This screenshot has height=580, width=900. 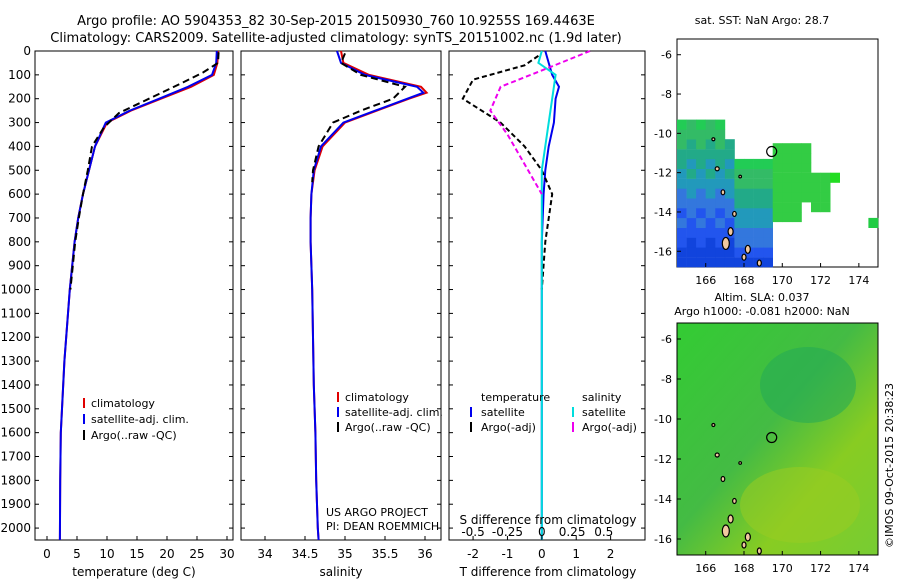 I want to click on sla-map-title: Altim. SLA: 0.037, so click(x=761, y=297).